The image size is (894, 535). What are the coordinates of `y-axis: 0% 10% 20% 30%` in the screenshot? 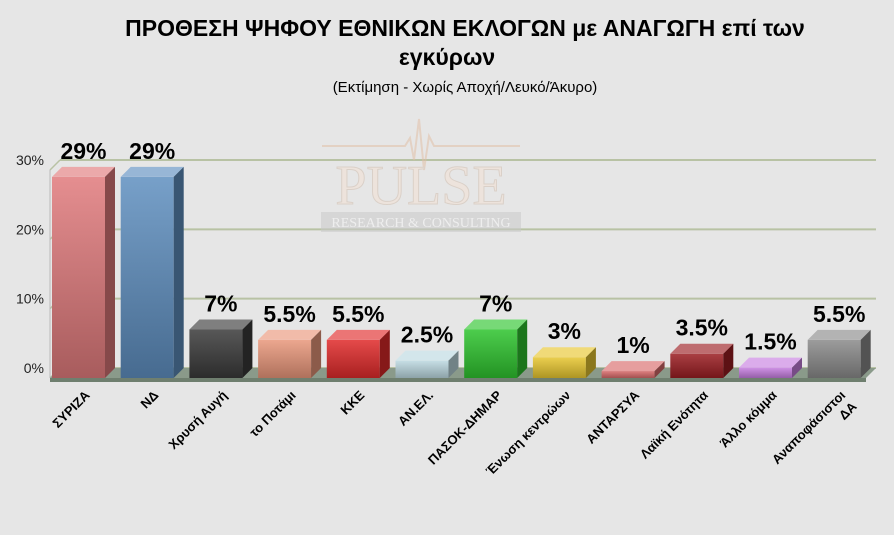 It's located at (33, 265).